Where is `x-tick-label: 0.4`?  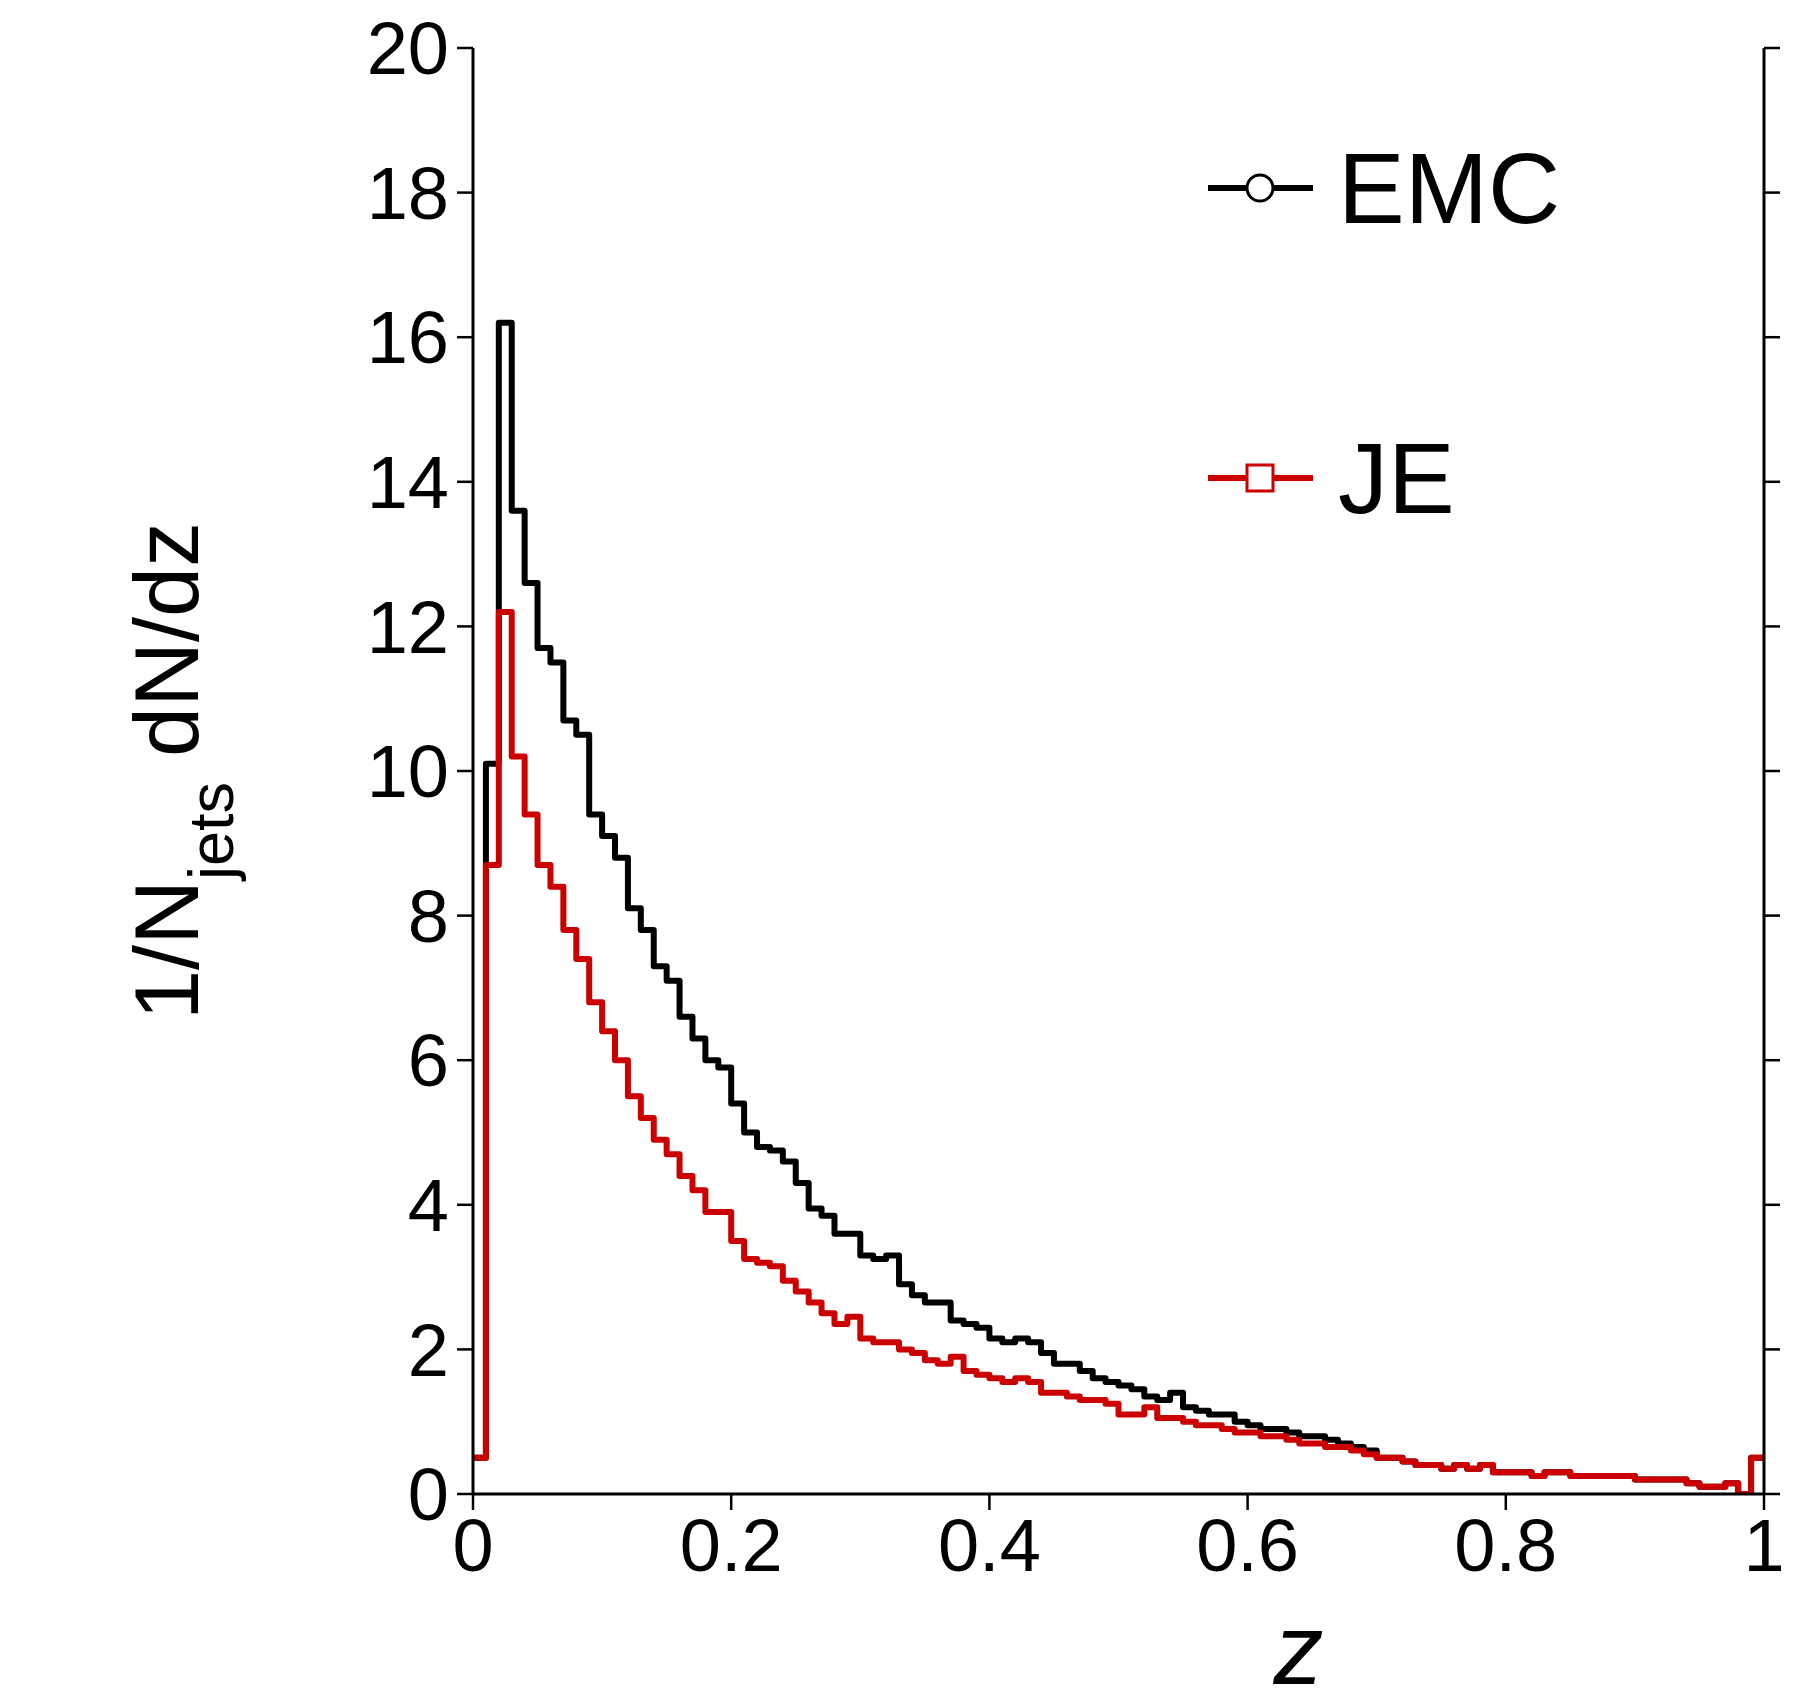 x-tick-label: 0.4 is located at coordinates (989, 1545).